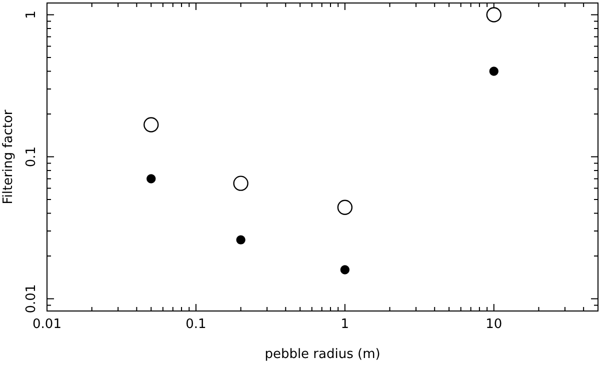 The width and height of the screenshot is (600, 368). I want to click on y-axis-title: Filtering factor, so click(8, 156).